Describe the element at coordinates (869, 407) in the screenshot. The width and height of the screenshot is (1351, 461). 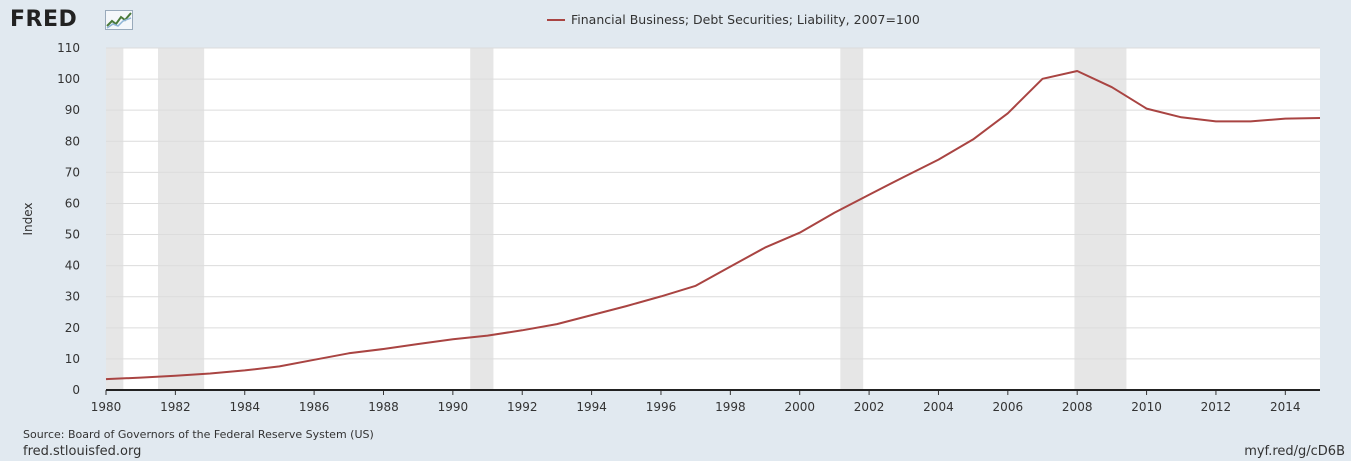
I see `x-tick-label: 2002` at that location.